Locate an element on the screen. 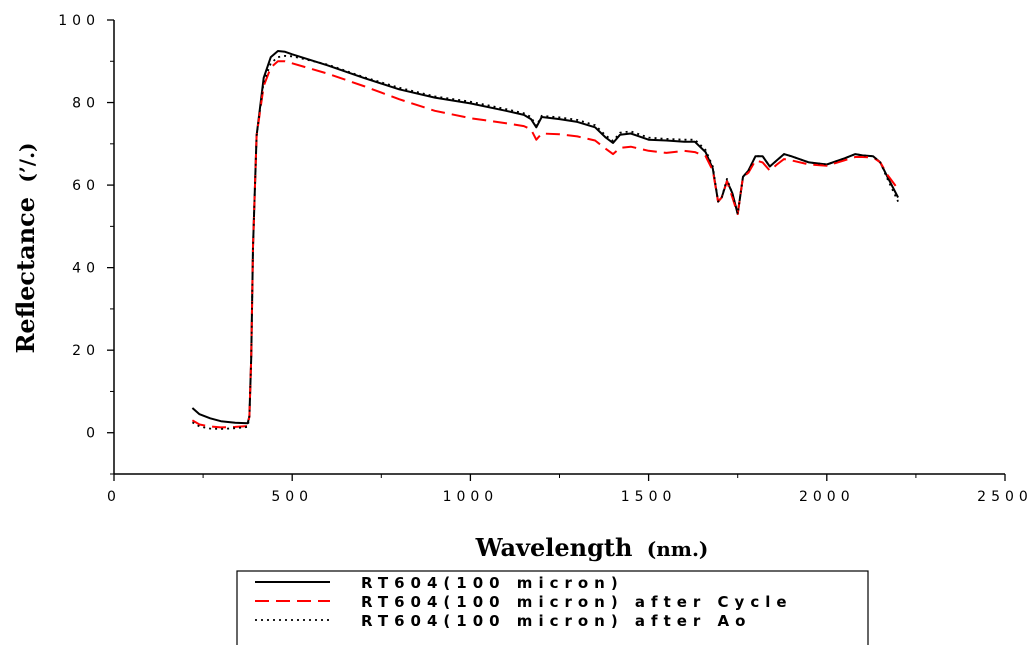 This screenshot has height=645, width=1036. x-tick-label: 2000 is located at coordinates (827, 497).